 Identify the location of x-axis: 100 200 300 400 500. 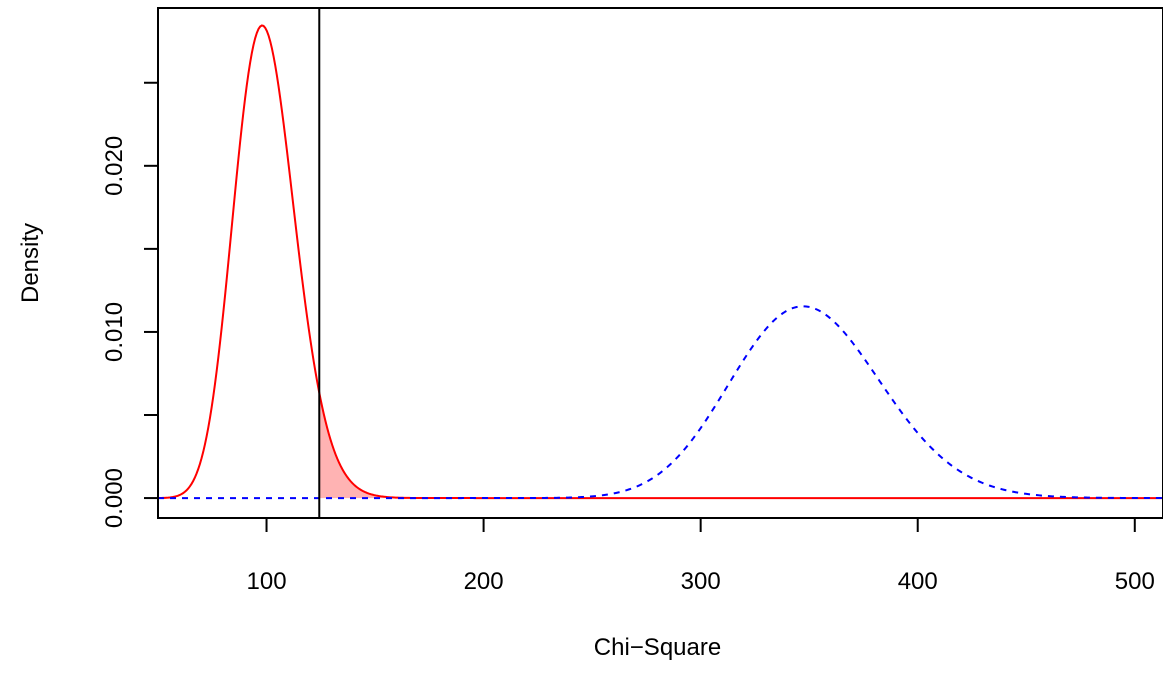
(701, 556).